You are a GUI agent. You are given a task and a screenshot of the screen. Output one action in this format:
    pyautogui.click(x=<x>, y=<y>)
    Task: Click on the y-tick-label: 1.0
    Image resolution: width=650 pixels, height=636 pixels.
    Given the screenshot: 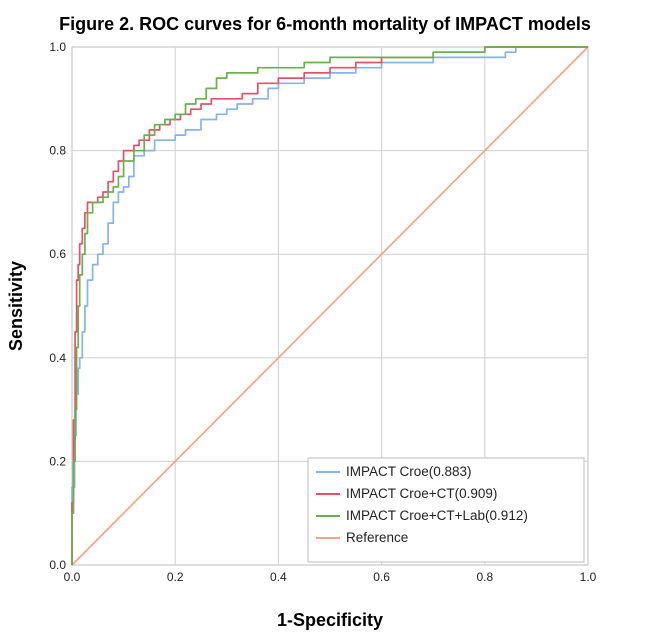 What is the action you would take?
    pyautogui.click(x=57, y=47)
    